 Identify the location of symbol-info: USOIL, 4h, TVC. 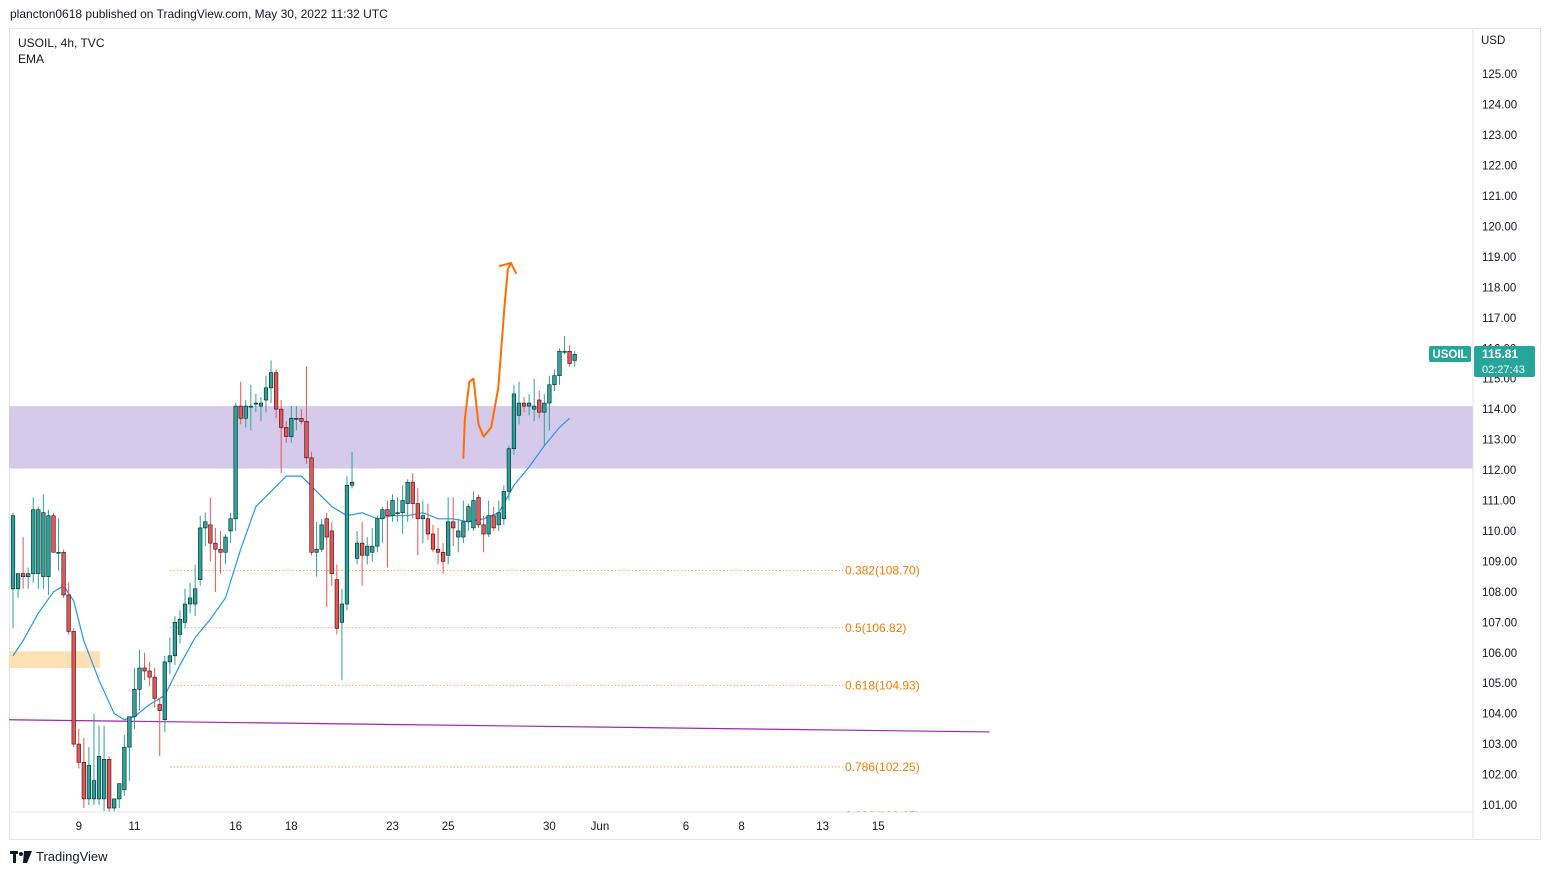
(61, 43).